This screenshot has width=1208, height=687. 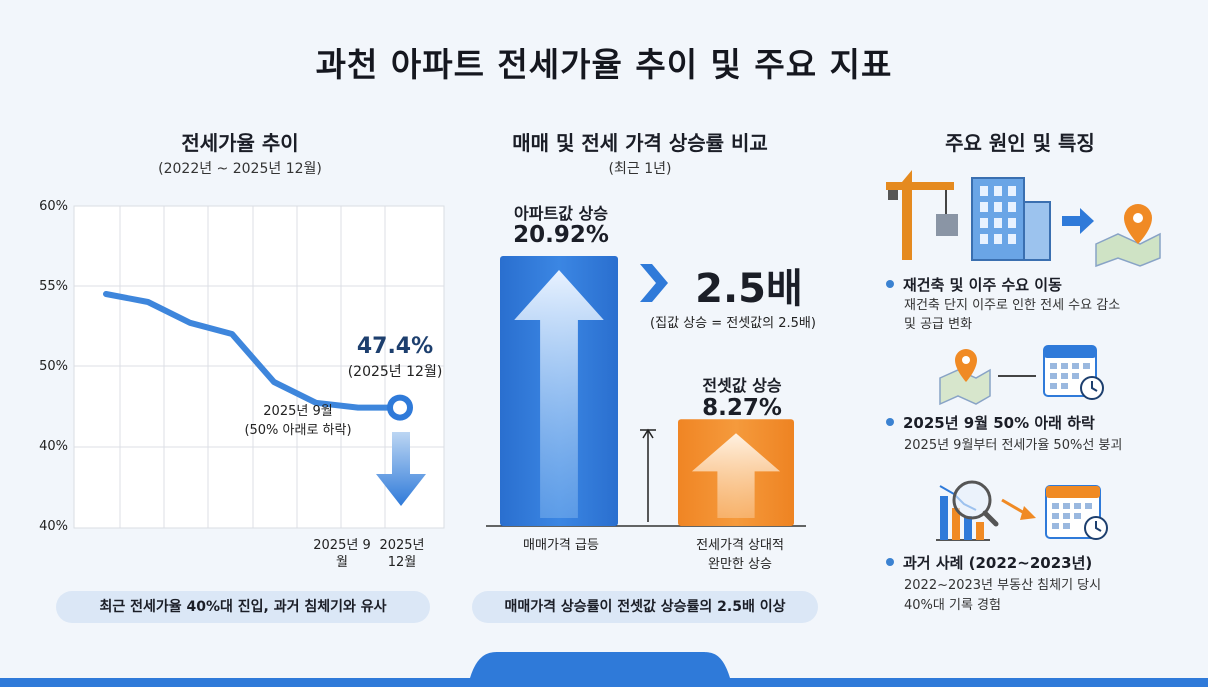 What do you see at coordinates (742, 408) in the screenshot?
I see `bar2-value: 8.27%` at bounding box center [742, 408].